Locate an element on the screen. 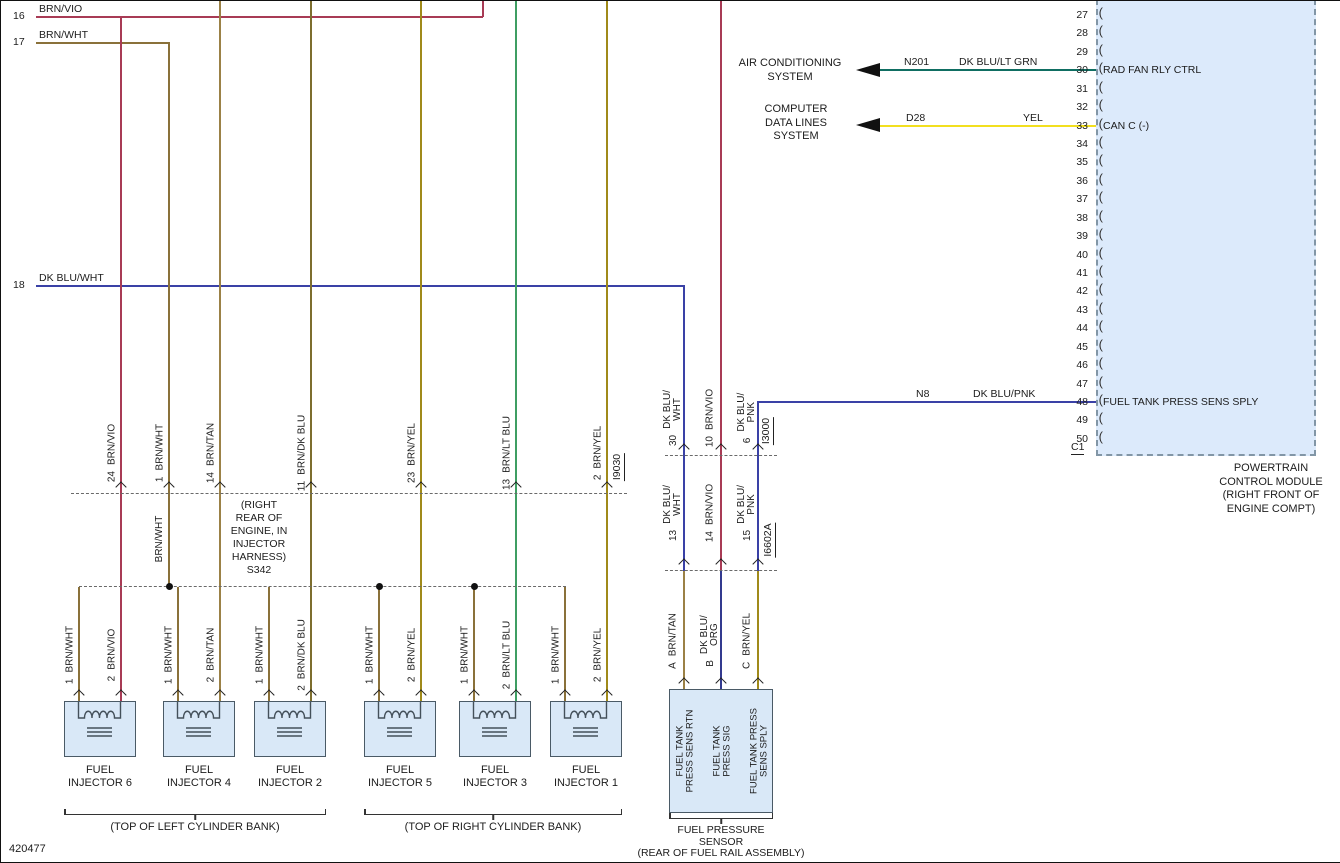 This screenshot has width=1340, height=863. i9030-pin11-label: 11 BRN/DK BLU is located at coordinates (302, 453).